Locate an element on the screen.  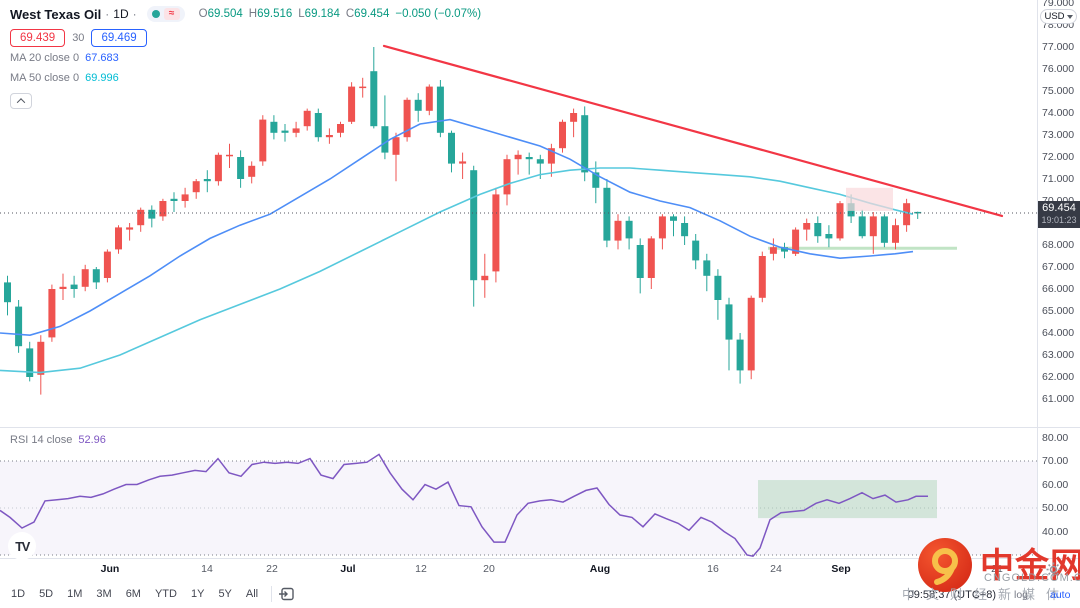
rsi-tick-label: 80.00 is located at coordinates (1055, 437).